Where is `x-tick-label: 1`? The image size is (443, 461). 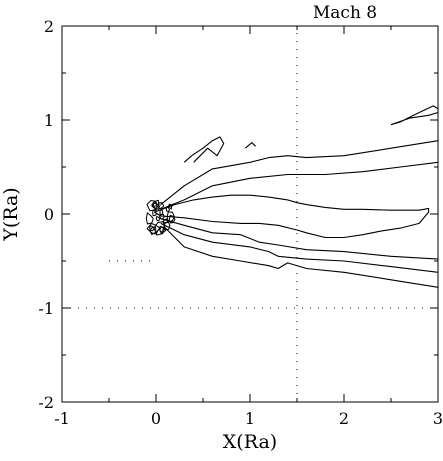
x-tick-label: 1 is located at coordinates (250, 418).